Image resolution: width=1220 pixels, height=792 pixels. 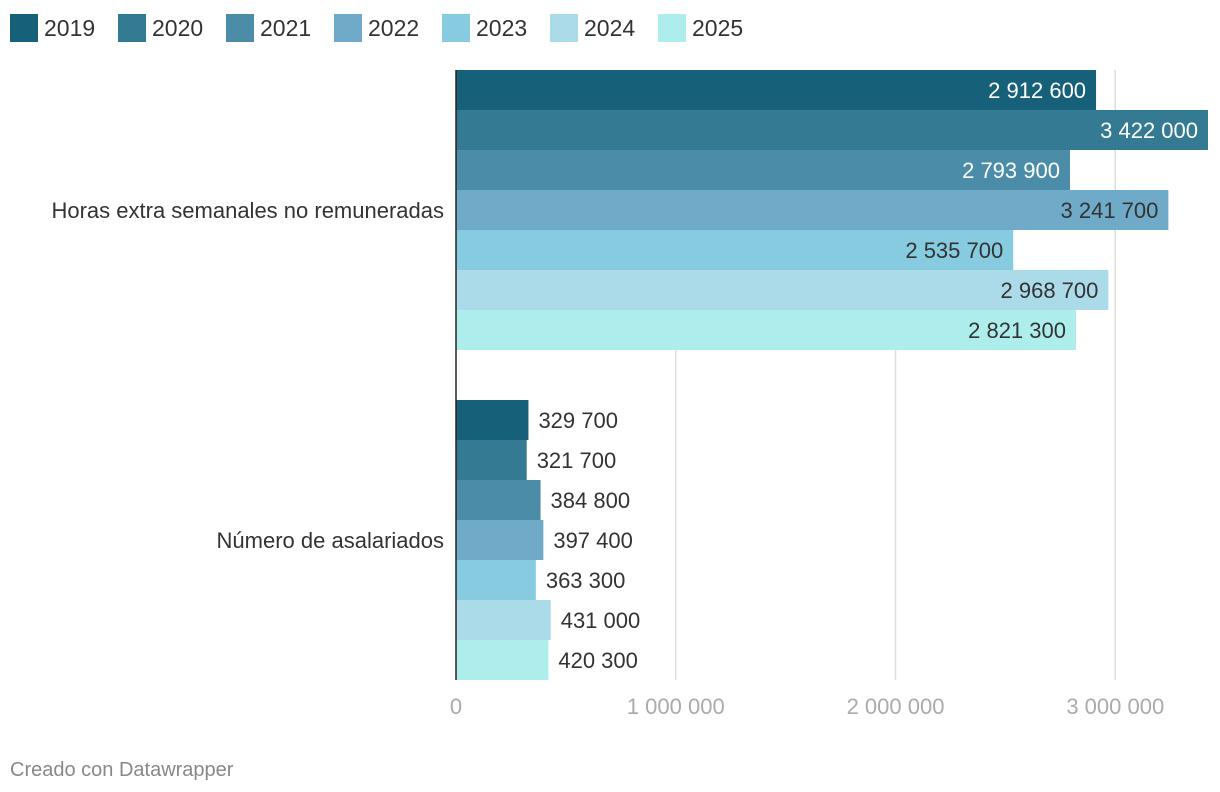 What do you see at coordinates (591, 500) in the screenshot?
I see `value-label-2021-1: 384 800` at bounding box center [591, 500].